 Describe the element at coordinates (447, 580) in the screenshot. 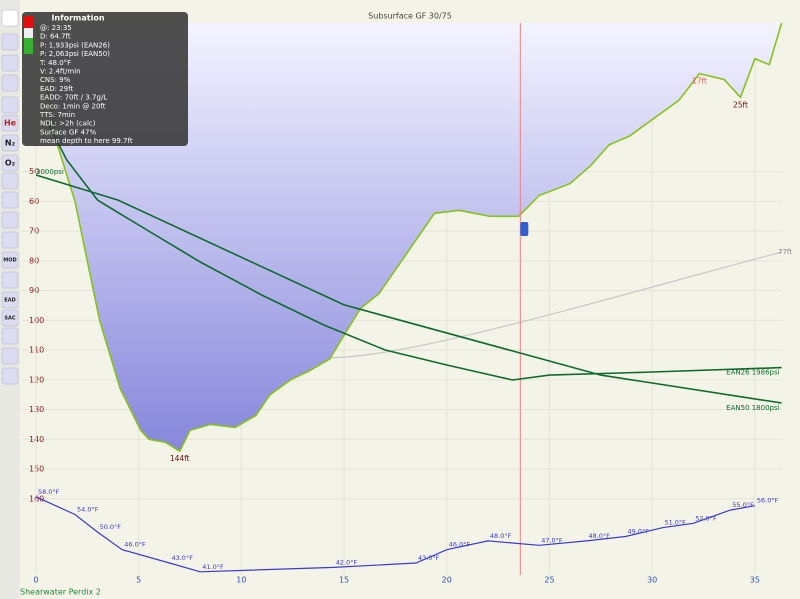

I see `x-tick-label: 20` at that location.